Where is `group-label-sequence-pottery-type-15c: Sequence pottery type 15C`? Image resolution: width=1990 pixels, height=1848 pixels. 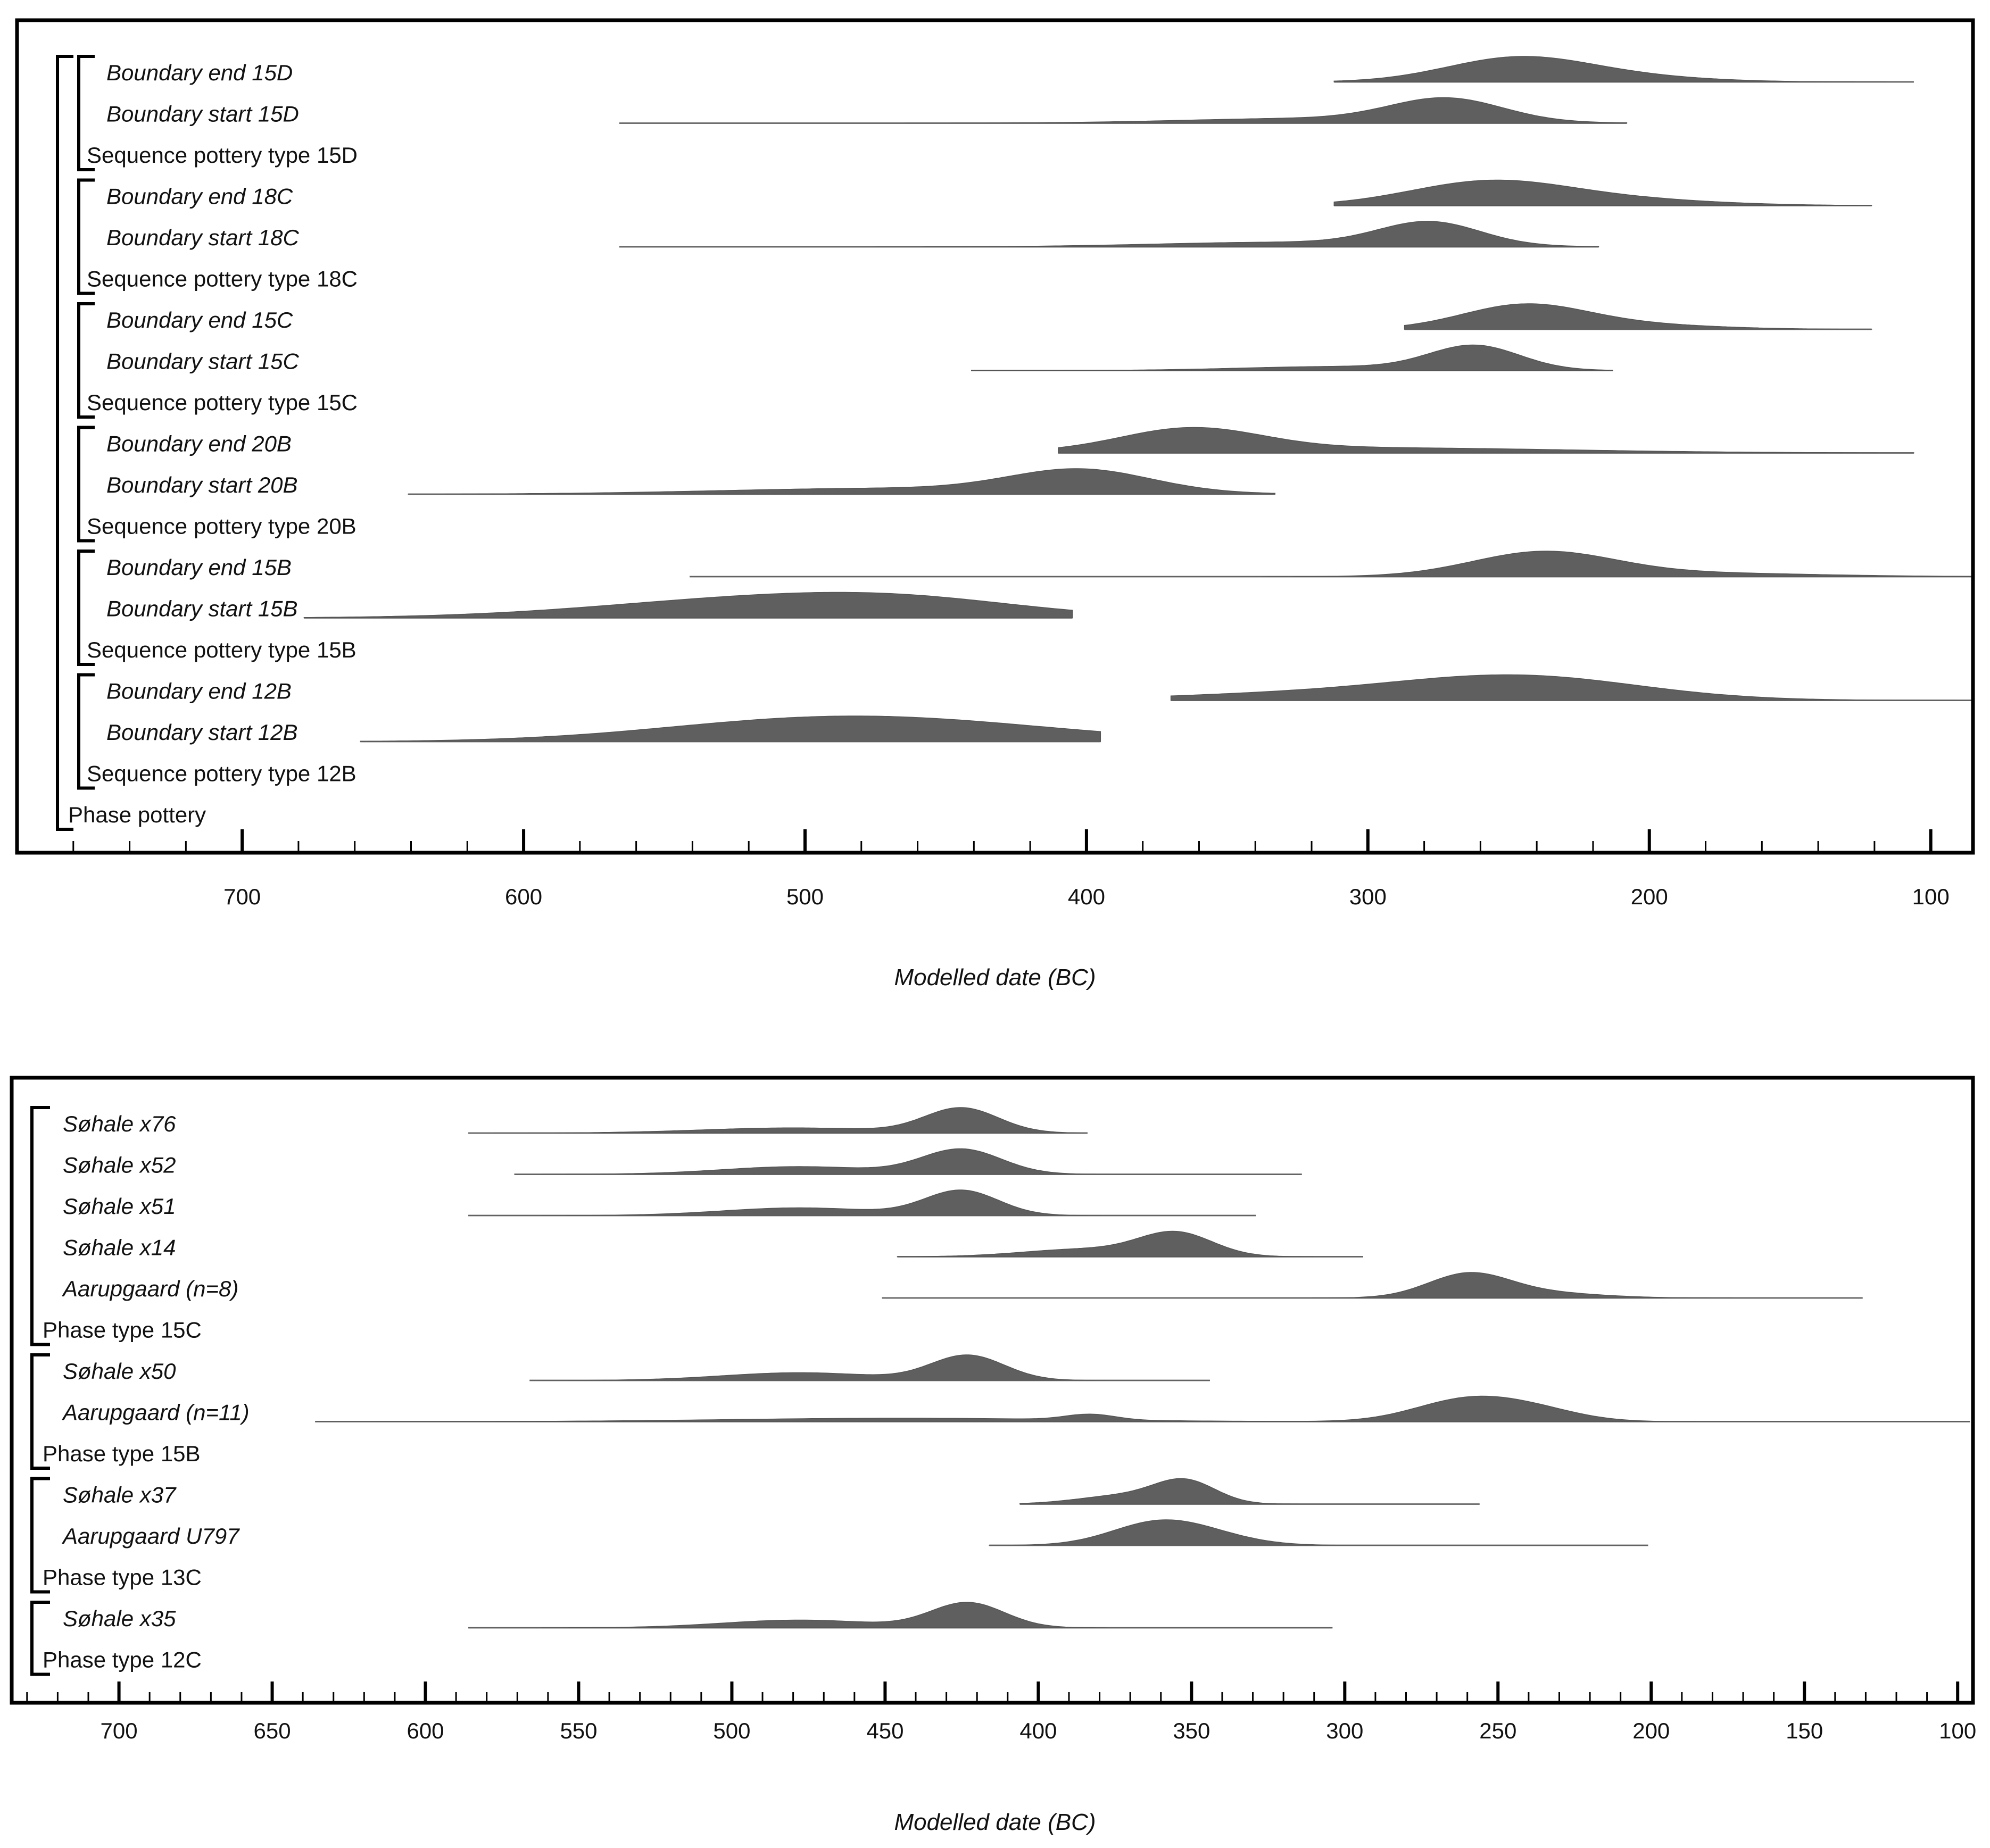
group-label-sequence-pottery-type-15c: Sequence pottery type 15C is located at coordinates (222, 402).